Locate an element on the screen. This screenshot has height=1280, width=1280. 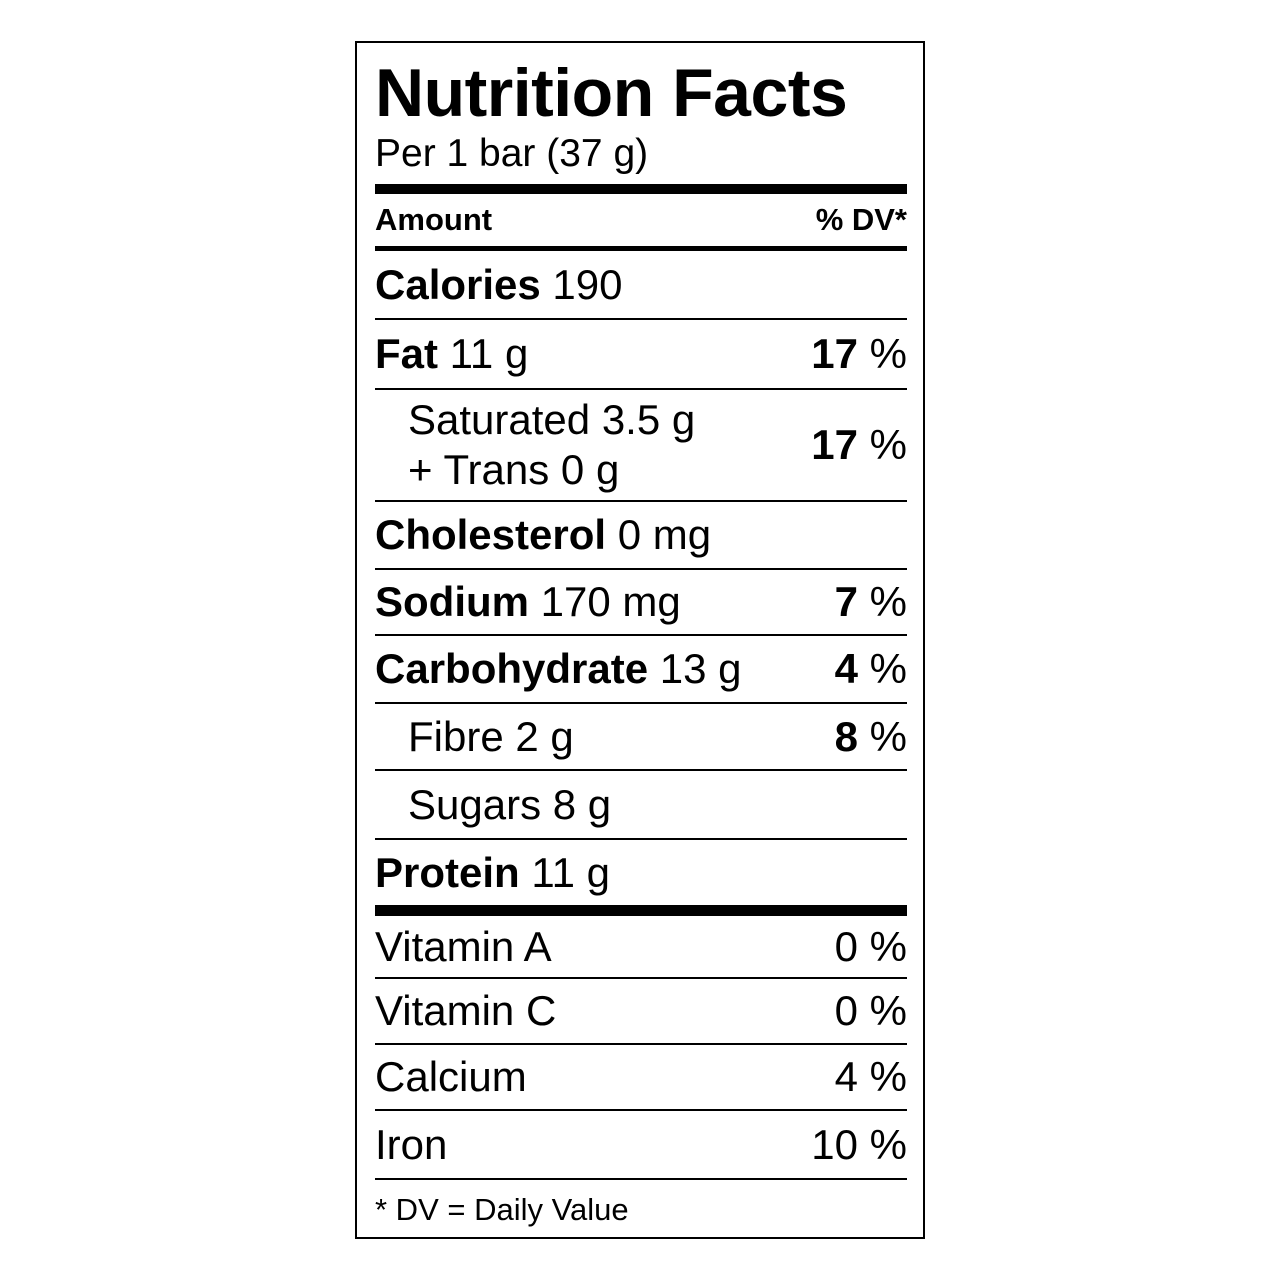
nutrient-amount: 2 g is located at coordinates (544, 736).